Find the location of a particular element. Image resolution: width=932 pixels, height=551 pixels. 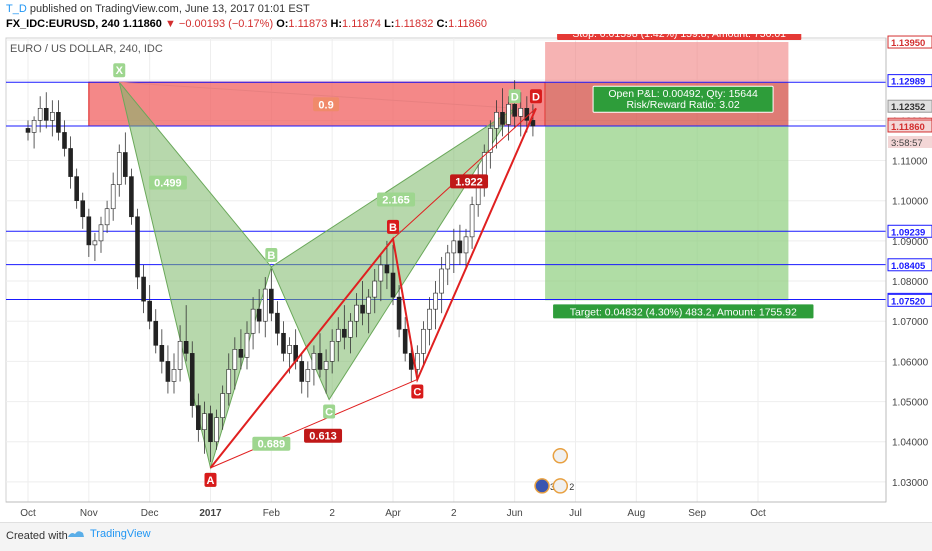

time-tick-label: 2 is located at coordinates (332, 513).